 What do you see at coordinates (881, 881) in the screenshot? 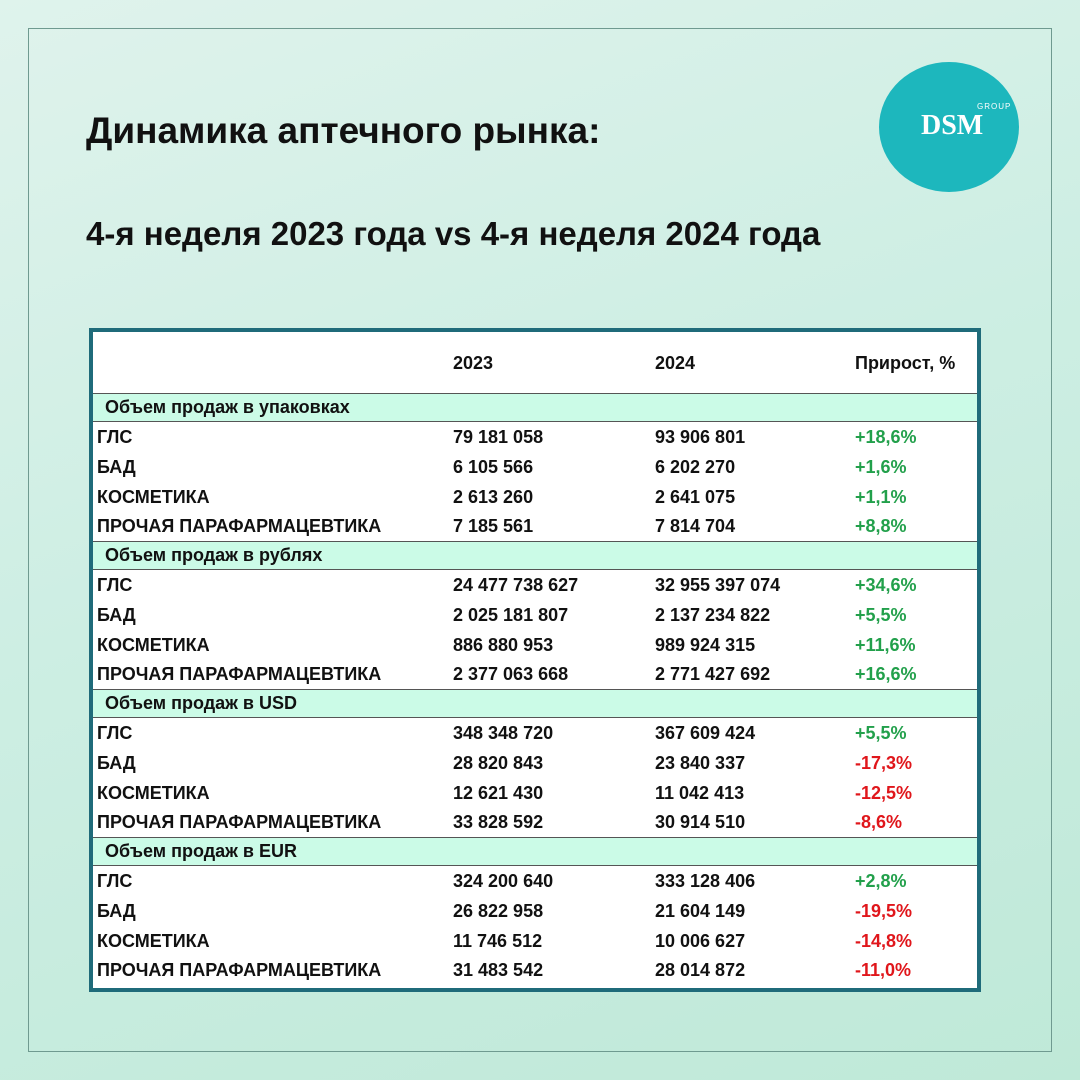
I see `growth: +2,8%` at bounding box center [881, 881].